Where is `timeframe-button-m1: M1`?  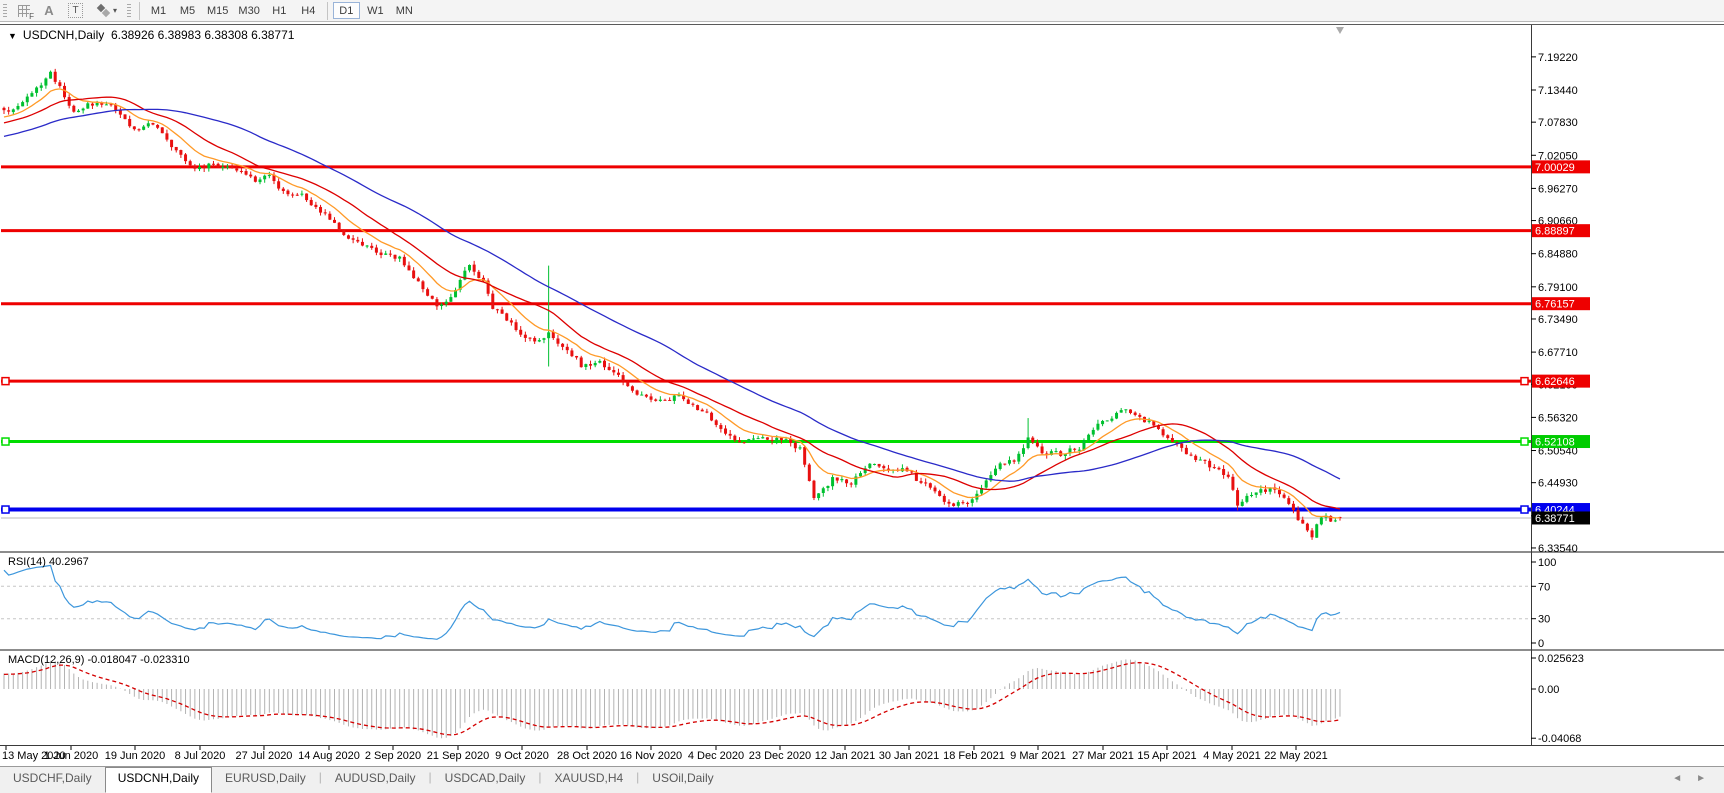
timeframe-button-m1: M1 is located at coordinates (158, 10).